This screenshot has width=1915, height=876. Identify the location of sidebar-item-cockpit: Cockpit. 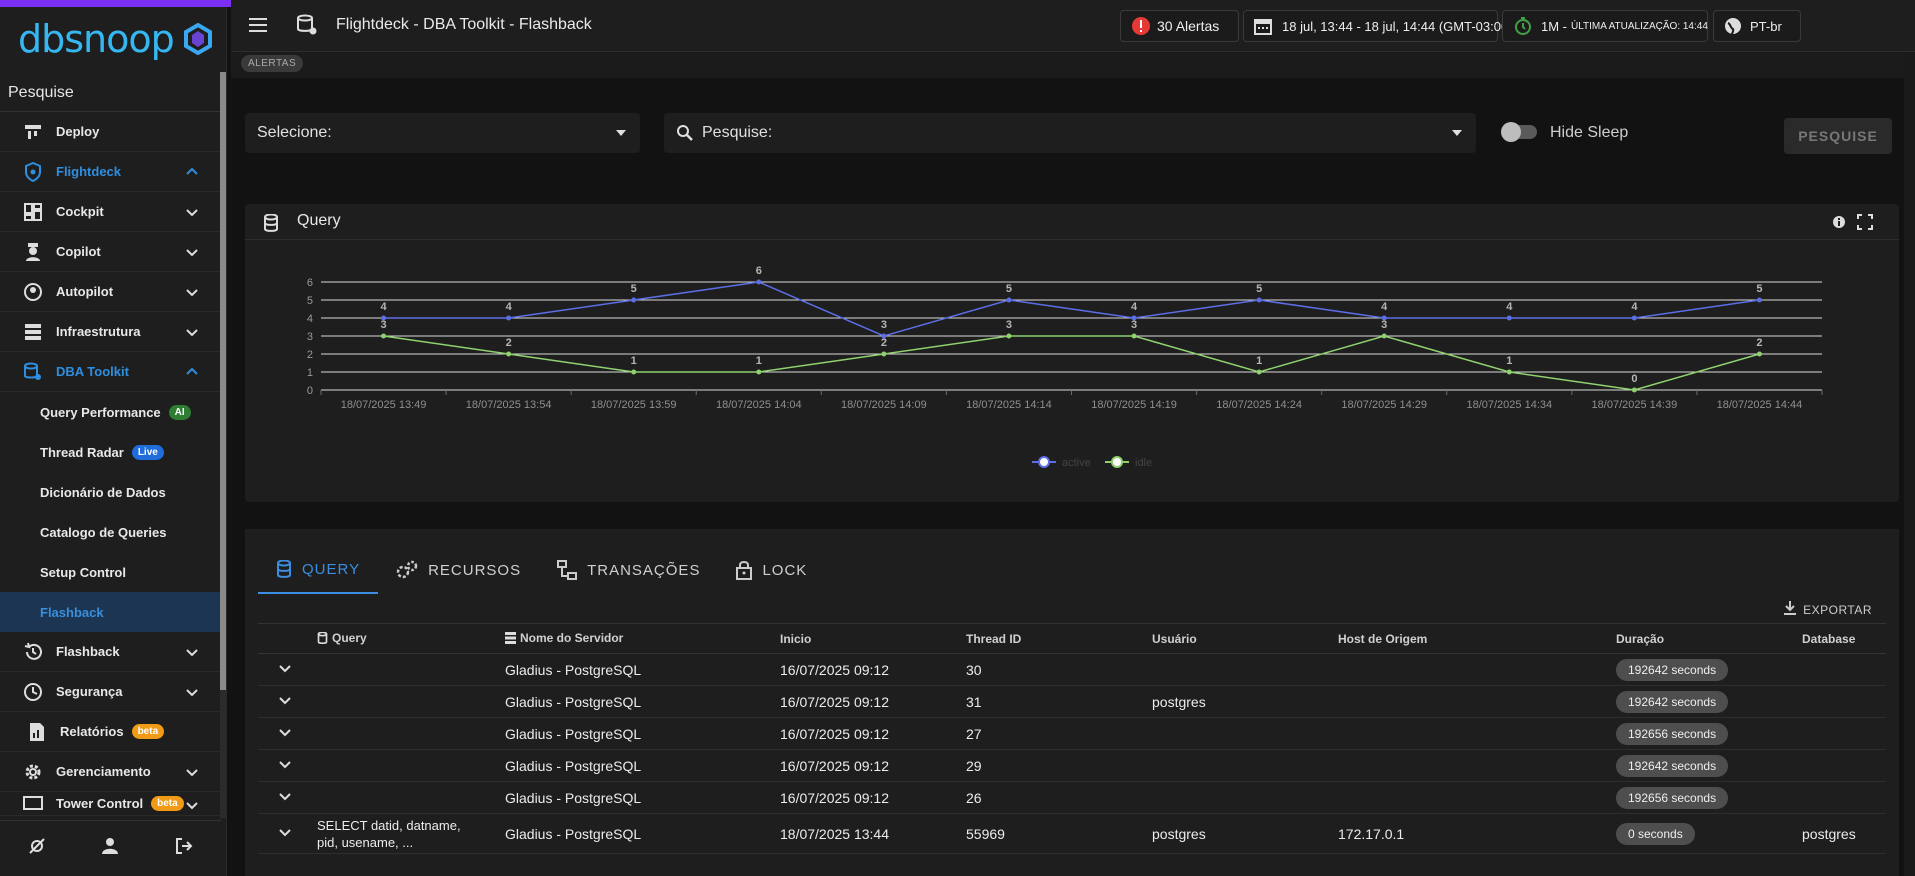
(110, 212).